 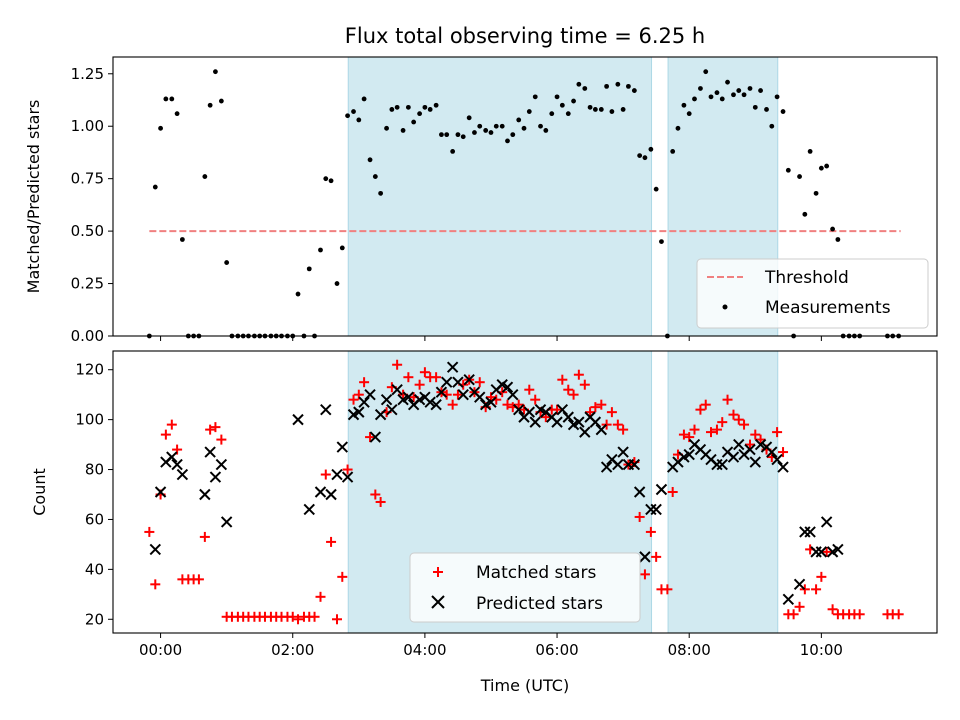 I want to click on bottom-legend-box, so click(x=525, y=587).